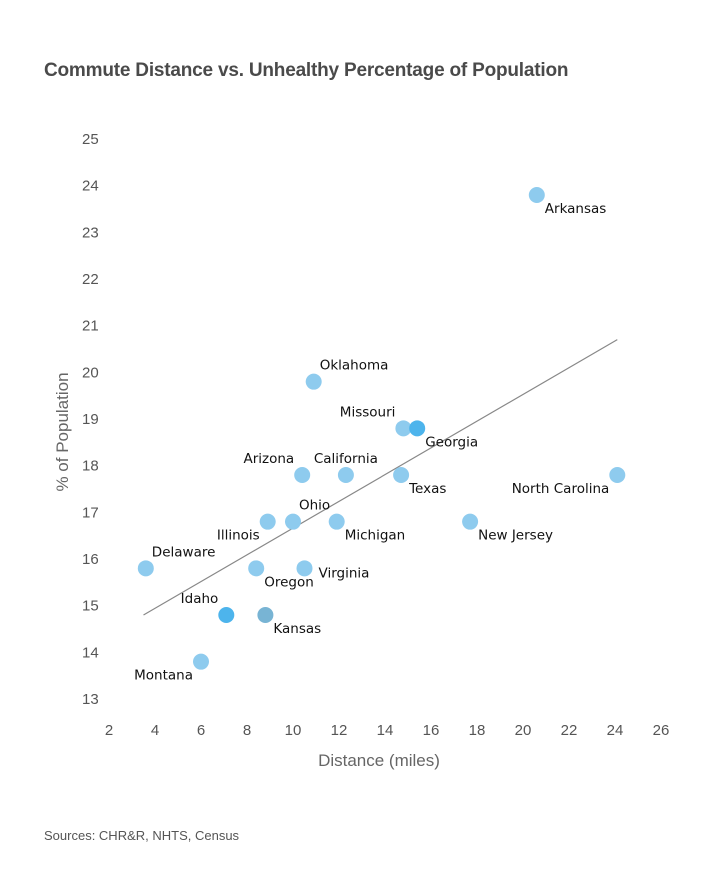  What do you see at coordinates (109, 730) in the screenshot?
I see `x-tick-label: 2` at bounding box center [109, 730].